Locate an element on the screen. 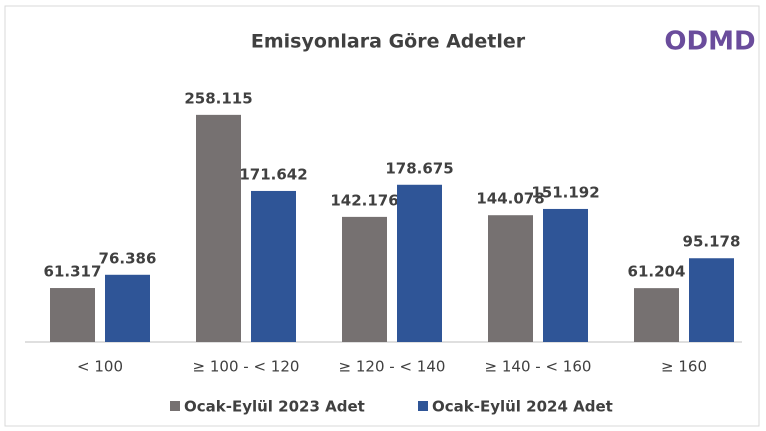 This screenshot has width=766, height=431. x-tick-label: < 100 is located at coordinates (100, 367).